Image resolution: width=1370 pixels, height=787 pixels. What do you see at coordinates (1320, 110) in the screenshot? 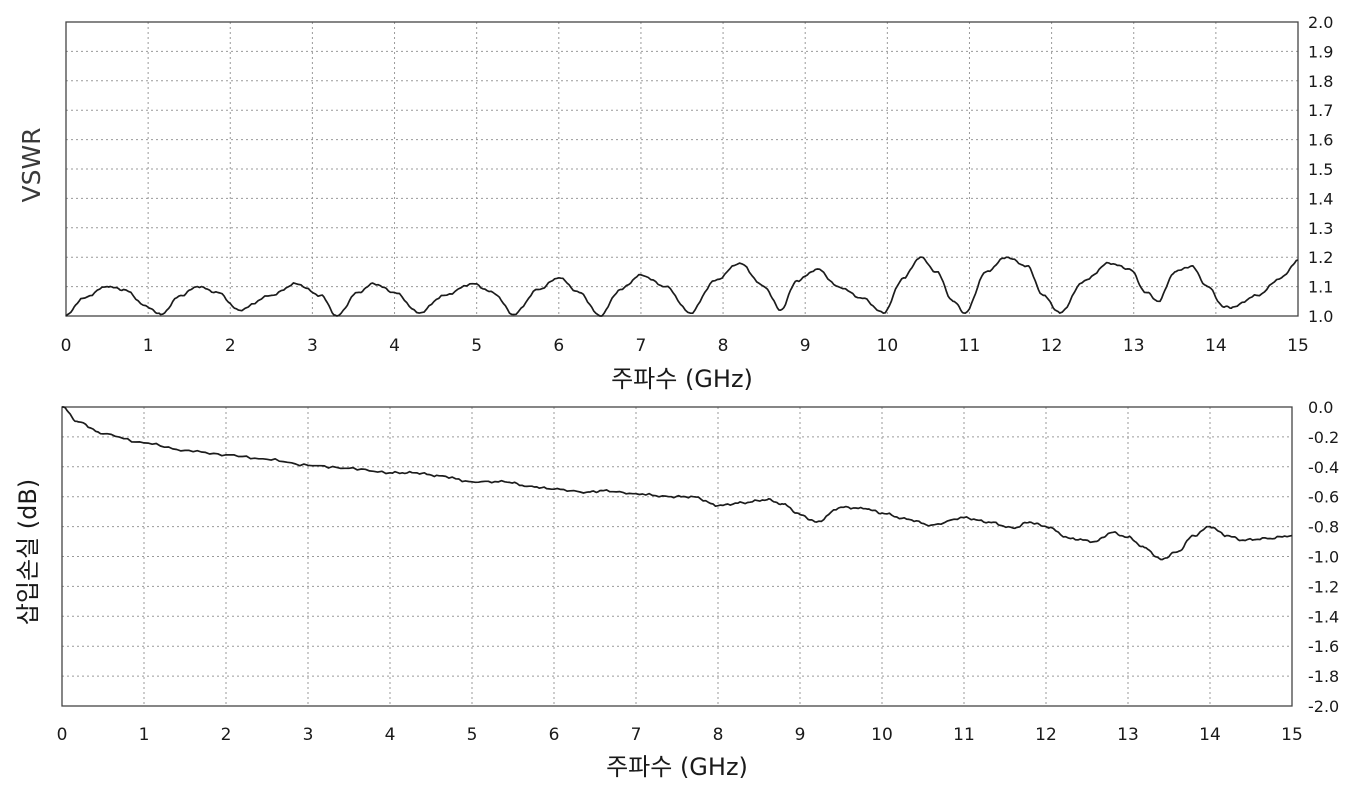
I see `y-tick-label: 1.7` at bounding box center [1320, 110].